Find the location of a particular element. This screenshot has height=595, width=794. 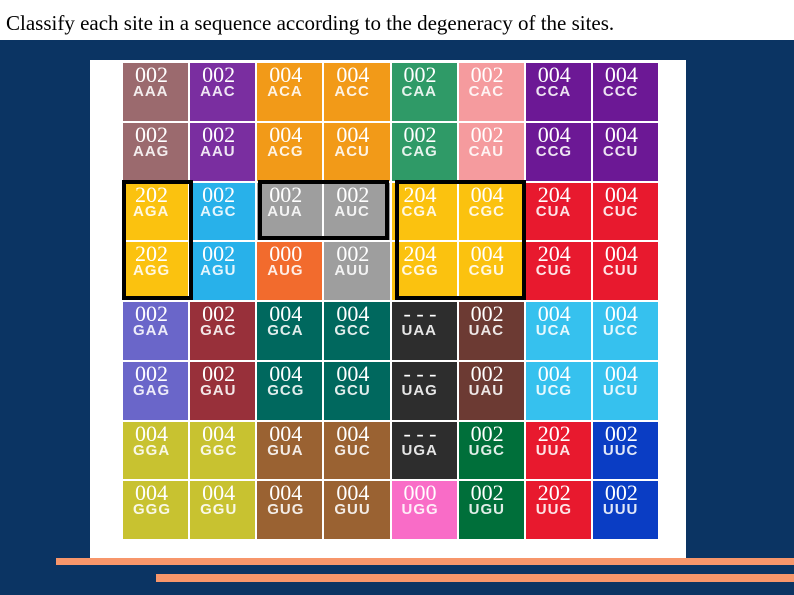

codon-label: AUA is located at coordinates (285, 212).